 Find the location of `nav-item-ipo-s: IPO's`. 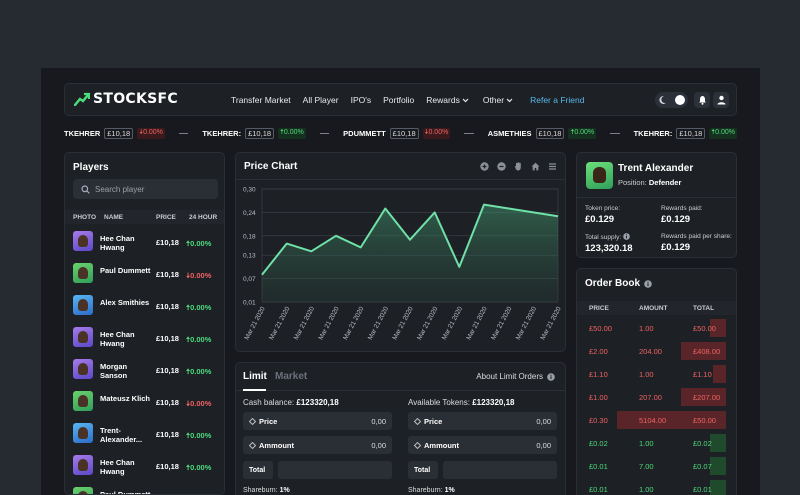

nav-item-ipo-s: IPO's is located at coordinates (361, 100).